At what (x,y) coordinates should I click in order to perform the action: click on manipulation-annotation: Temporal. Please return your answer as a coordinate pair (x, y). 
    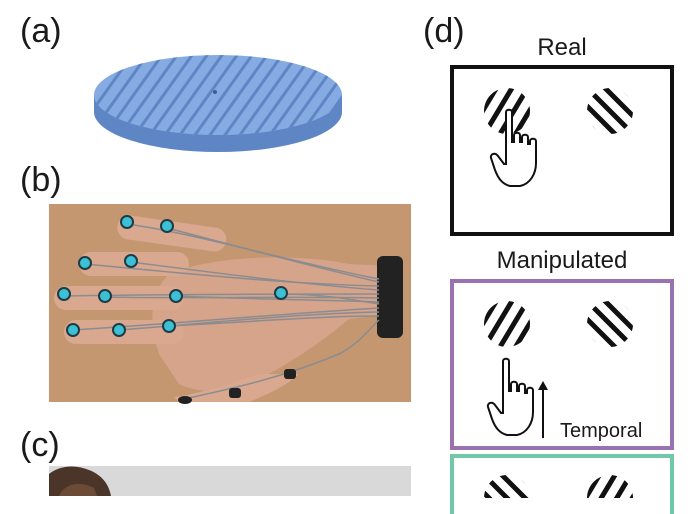
    Looking at the image, I should click on (601, 431).